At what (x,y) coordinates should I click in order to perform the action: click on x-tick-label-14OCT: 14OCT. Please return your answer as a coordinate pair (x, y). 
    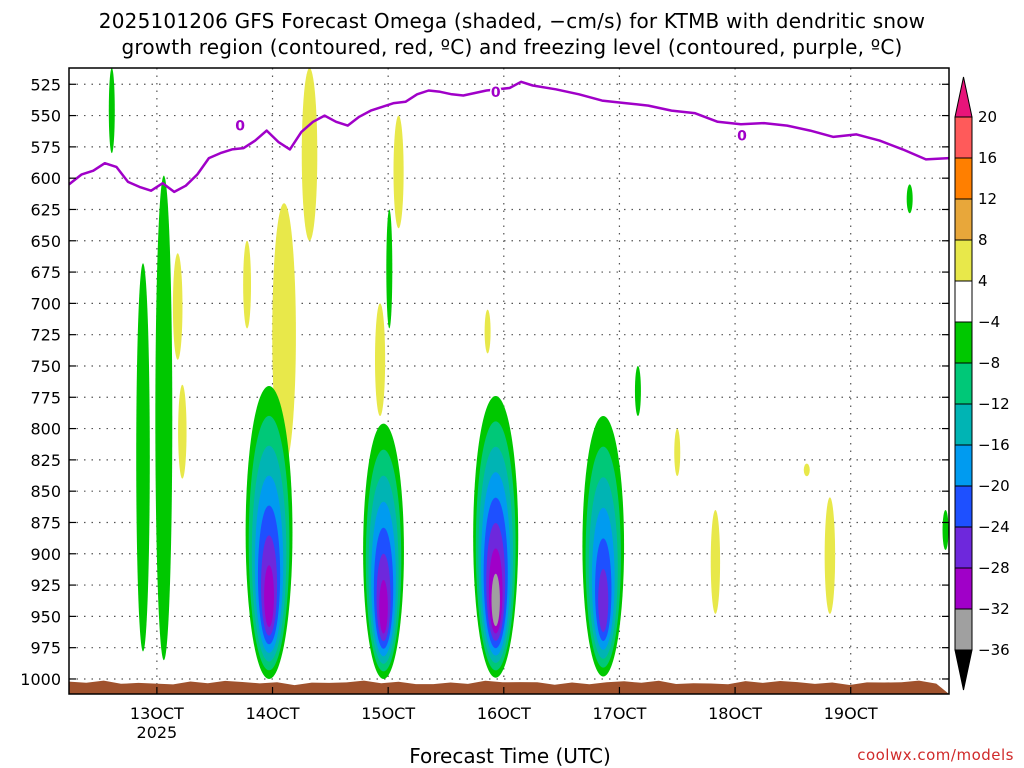
    Looking at the image, I should click on (273, 713).